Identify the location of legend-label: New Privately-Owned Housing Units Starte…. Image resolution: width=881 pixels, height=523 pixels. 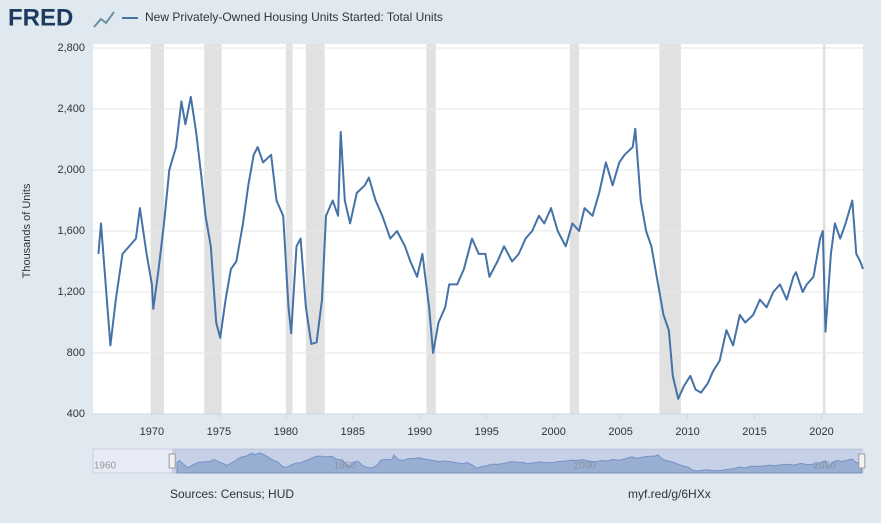
(294, 17).